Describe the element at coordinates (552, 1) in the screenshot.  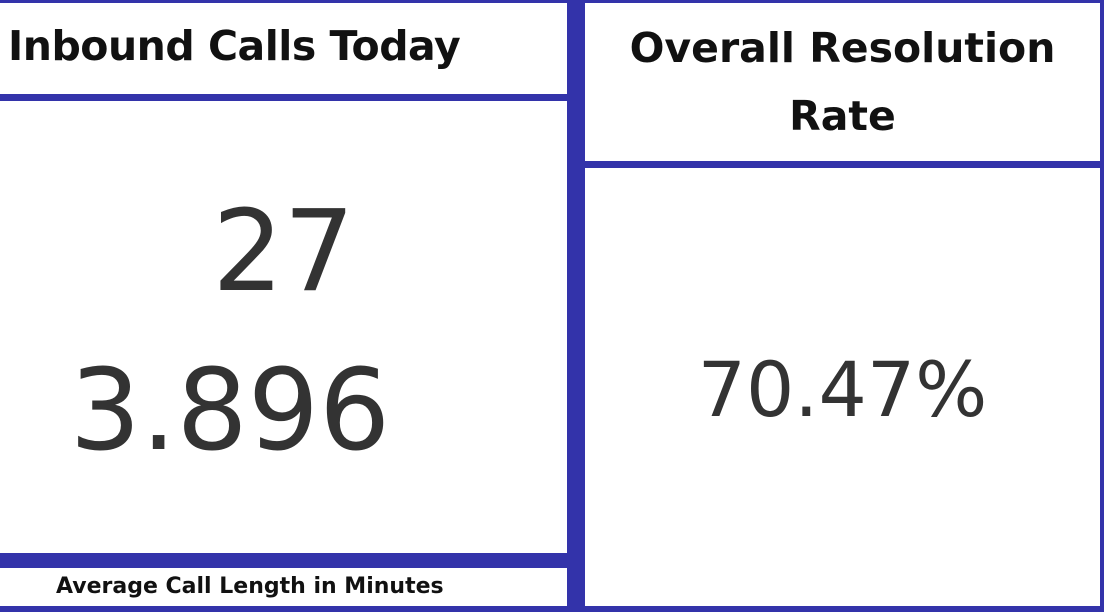
I see `top-border` at that location.